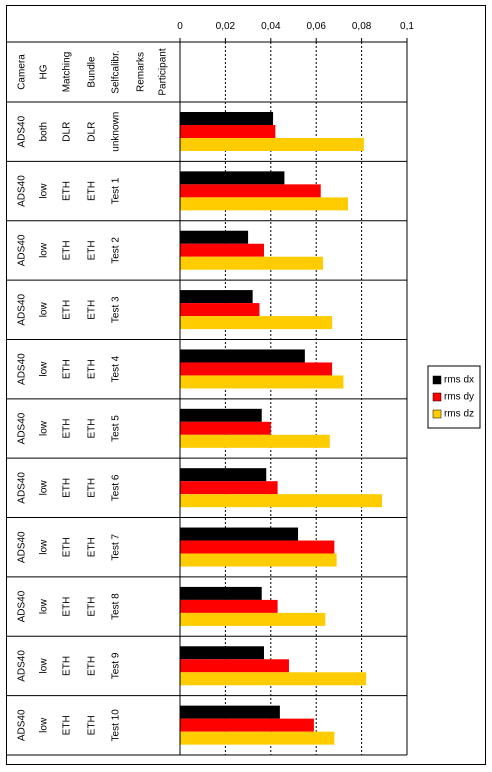 This screenshot has height=772, width=492. Describe the element at coordinates (116, 190) in the screenshot. I see `table-cell: Test 1` at that location.